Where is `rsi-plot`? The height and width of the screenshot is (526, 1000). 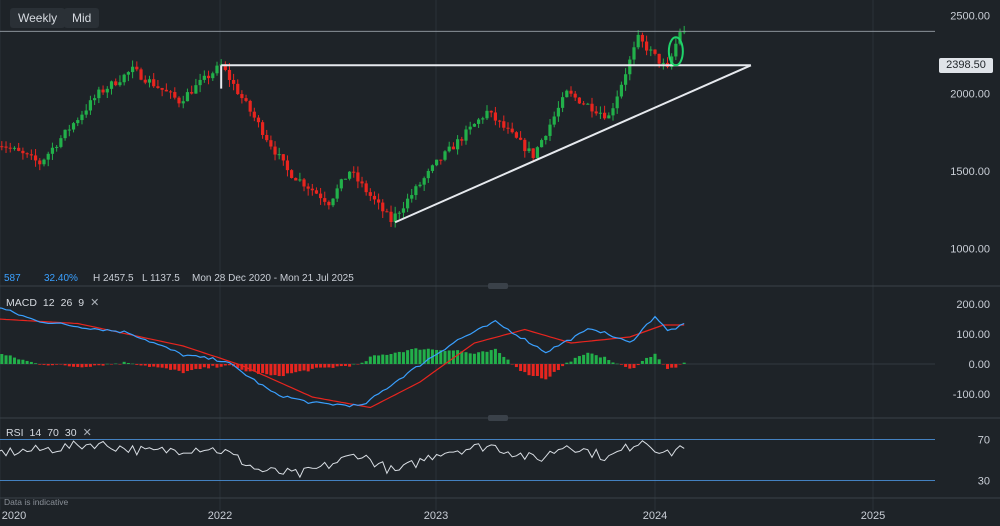
rsi-plot is located at coordinates (467, 460).